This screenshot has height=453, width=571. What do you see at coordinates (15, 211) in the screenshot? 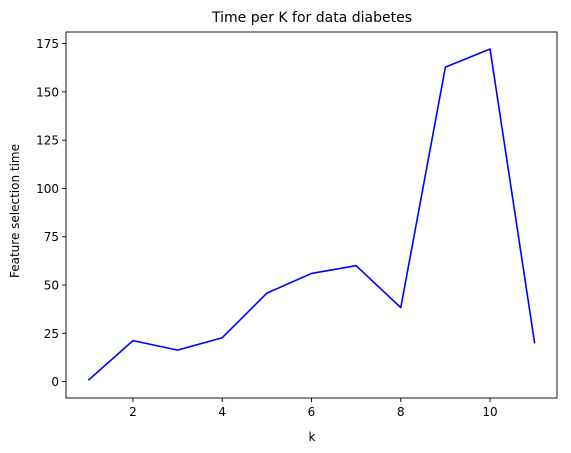
I see `y-axis-label: Feature selection time` at bounding box center [15, 211].